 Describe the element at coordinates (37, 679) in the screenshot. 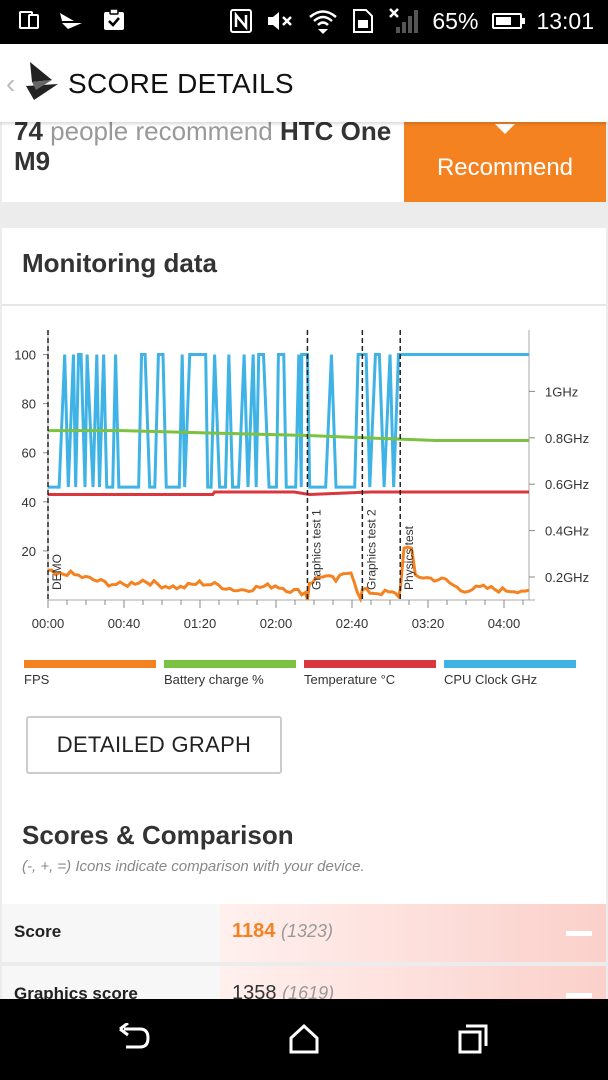

I see `legend-label: FPS` at that location.